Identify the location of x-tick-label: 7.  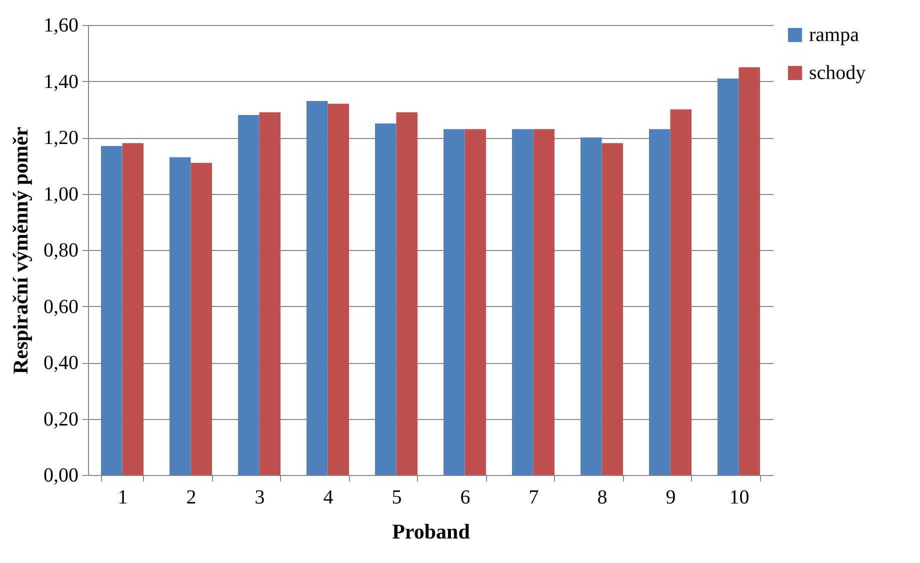
(533, 497).